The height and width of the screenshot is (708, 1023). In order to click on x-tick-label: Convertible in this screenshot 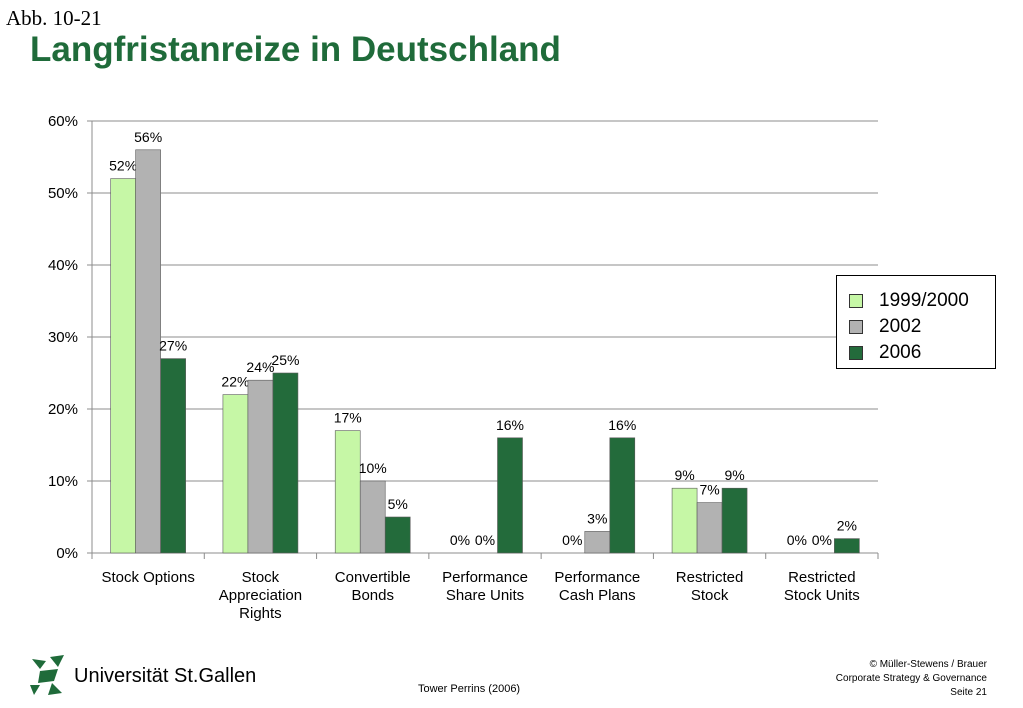, I will do `click(373, 577)`.